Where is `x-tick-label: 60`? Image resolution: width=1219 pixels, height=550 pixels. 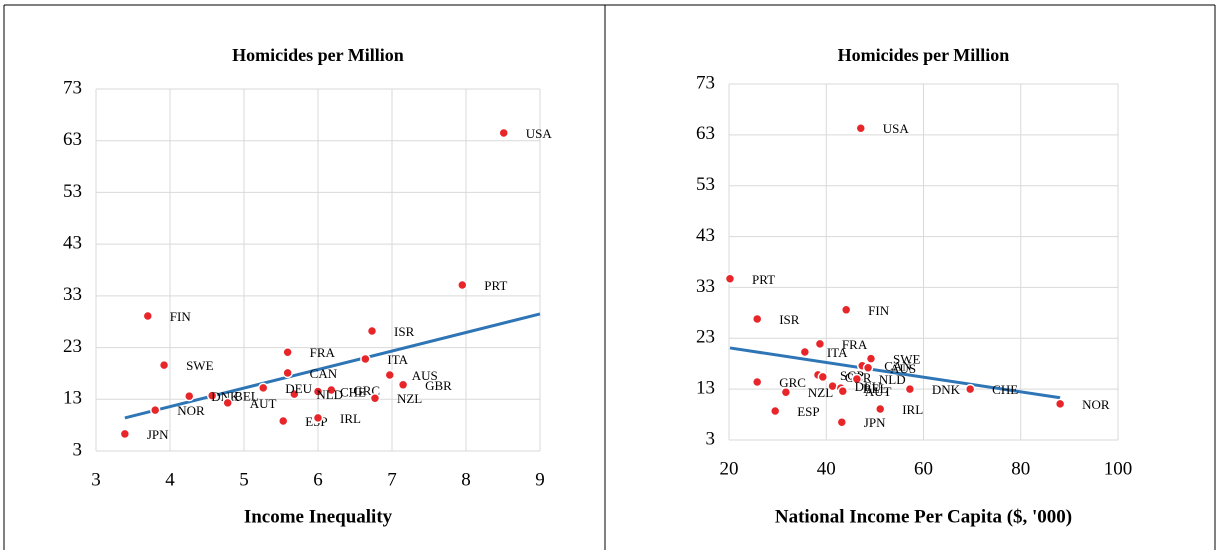
x-tick-label: 60 is located at coordinates (923, 468).